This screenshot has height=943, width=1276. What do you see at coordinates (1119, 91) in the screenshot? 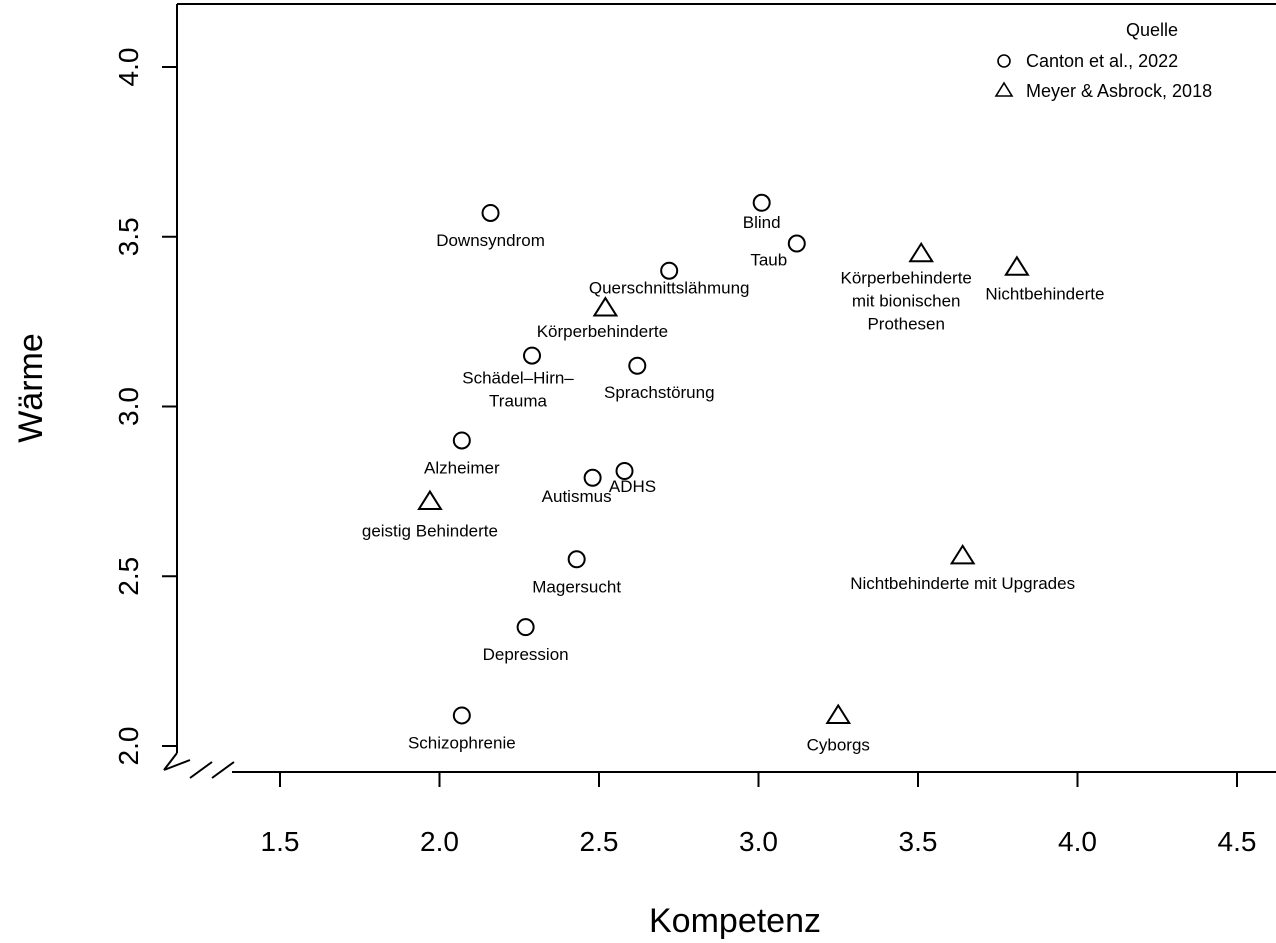
I see `legend-entry-label: Meyer & Asbrock, 2018` at bounding box center [1119, 91].